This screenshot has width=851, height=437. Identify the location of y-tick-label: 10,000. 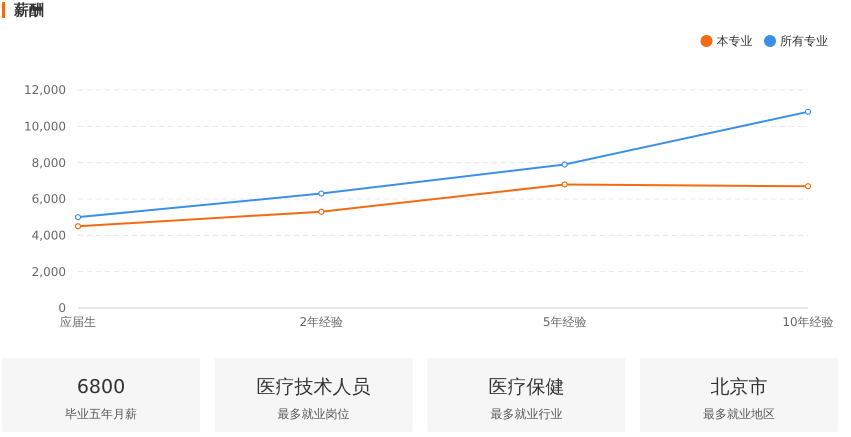
(45, 127).